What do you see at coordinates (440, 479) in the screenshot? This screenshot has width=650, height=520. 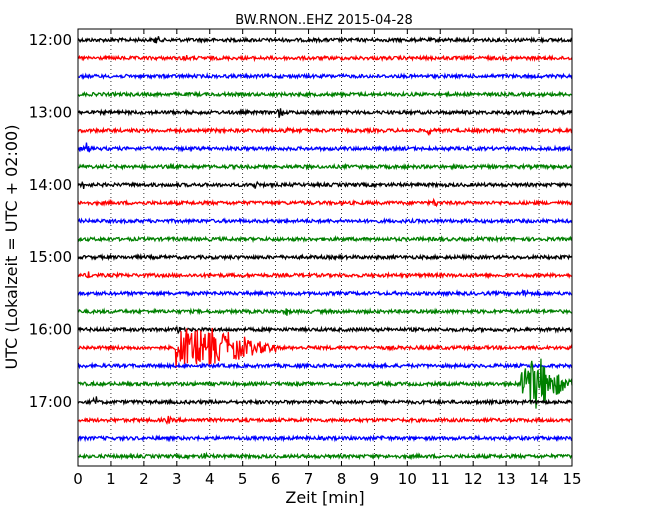 I see `x-tick-label: 11` at bounding box center [440, 479].